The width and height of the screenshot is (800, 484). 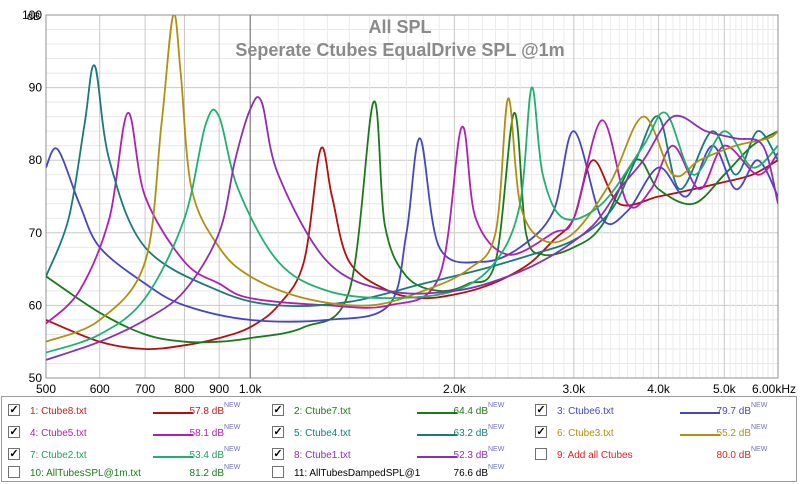 What do you see at coordinates (733, 455) in the screenshot?
I see `legend-value-text: 80.0 dB` at bounding box center [733, 455].